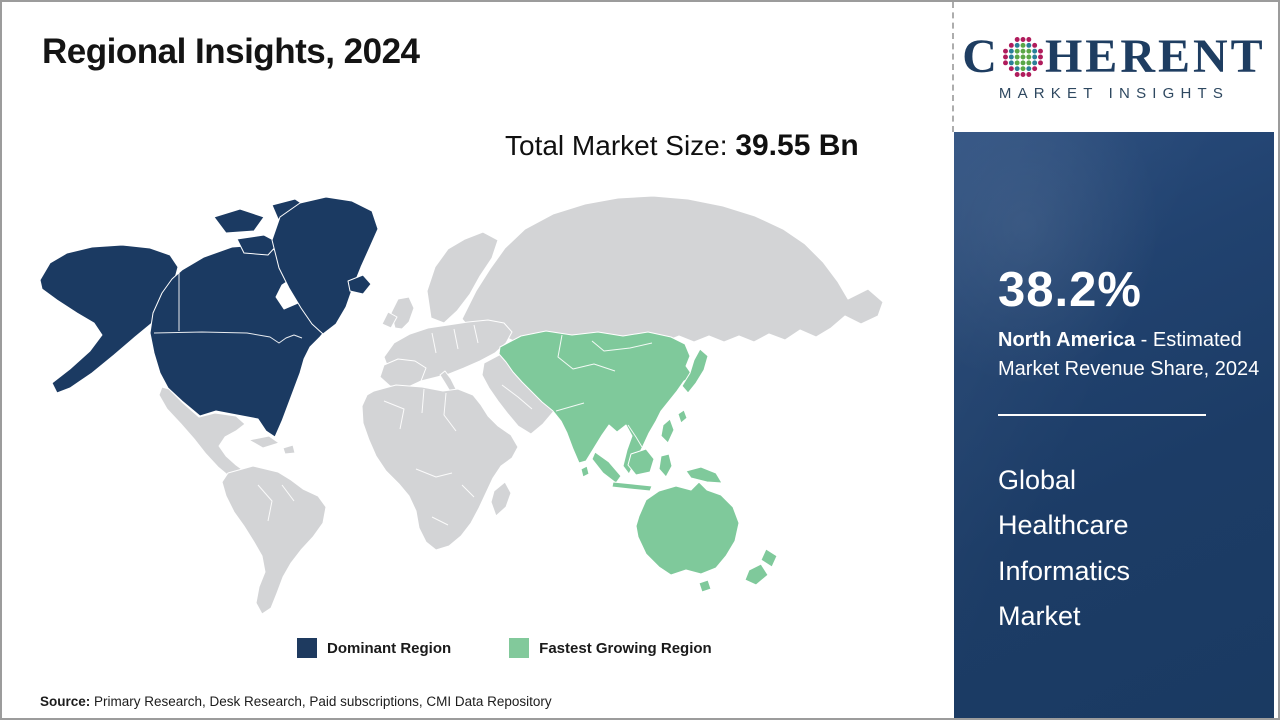 The image size is (1280, 720). What do you see at coordinates (402, 313) in the screenshot?
I see `land-uk` at bounding box center [402, 313].